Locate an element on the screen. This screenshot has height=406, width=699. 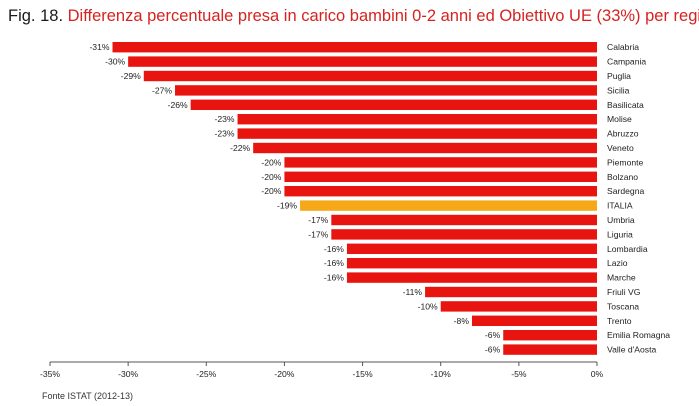
x-tick-label: -10% is located at coordinates (441, 374).